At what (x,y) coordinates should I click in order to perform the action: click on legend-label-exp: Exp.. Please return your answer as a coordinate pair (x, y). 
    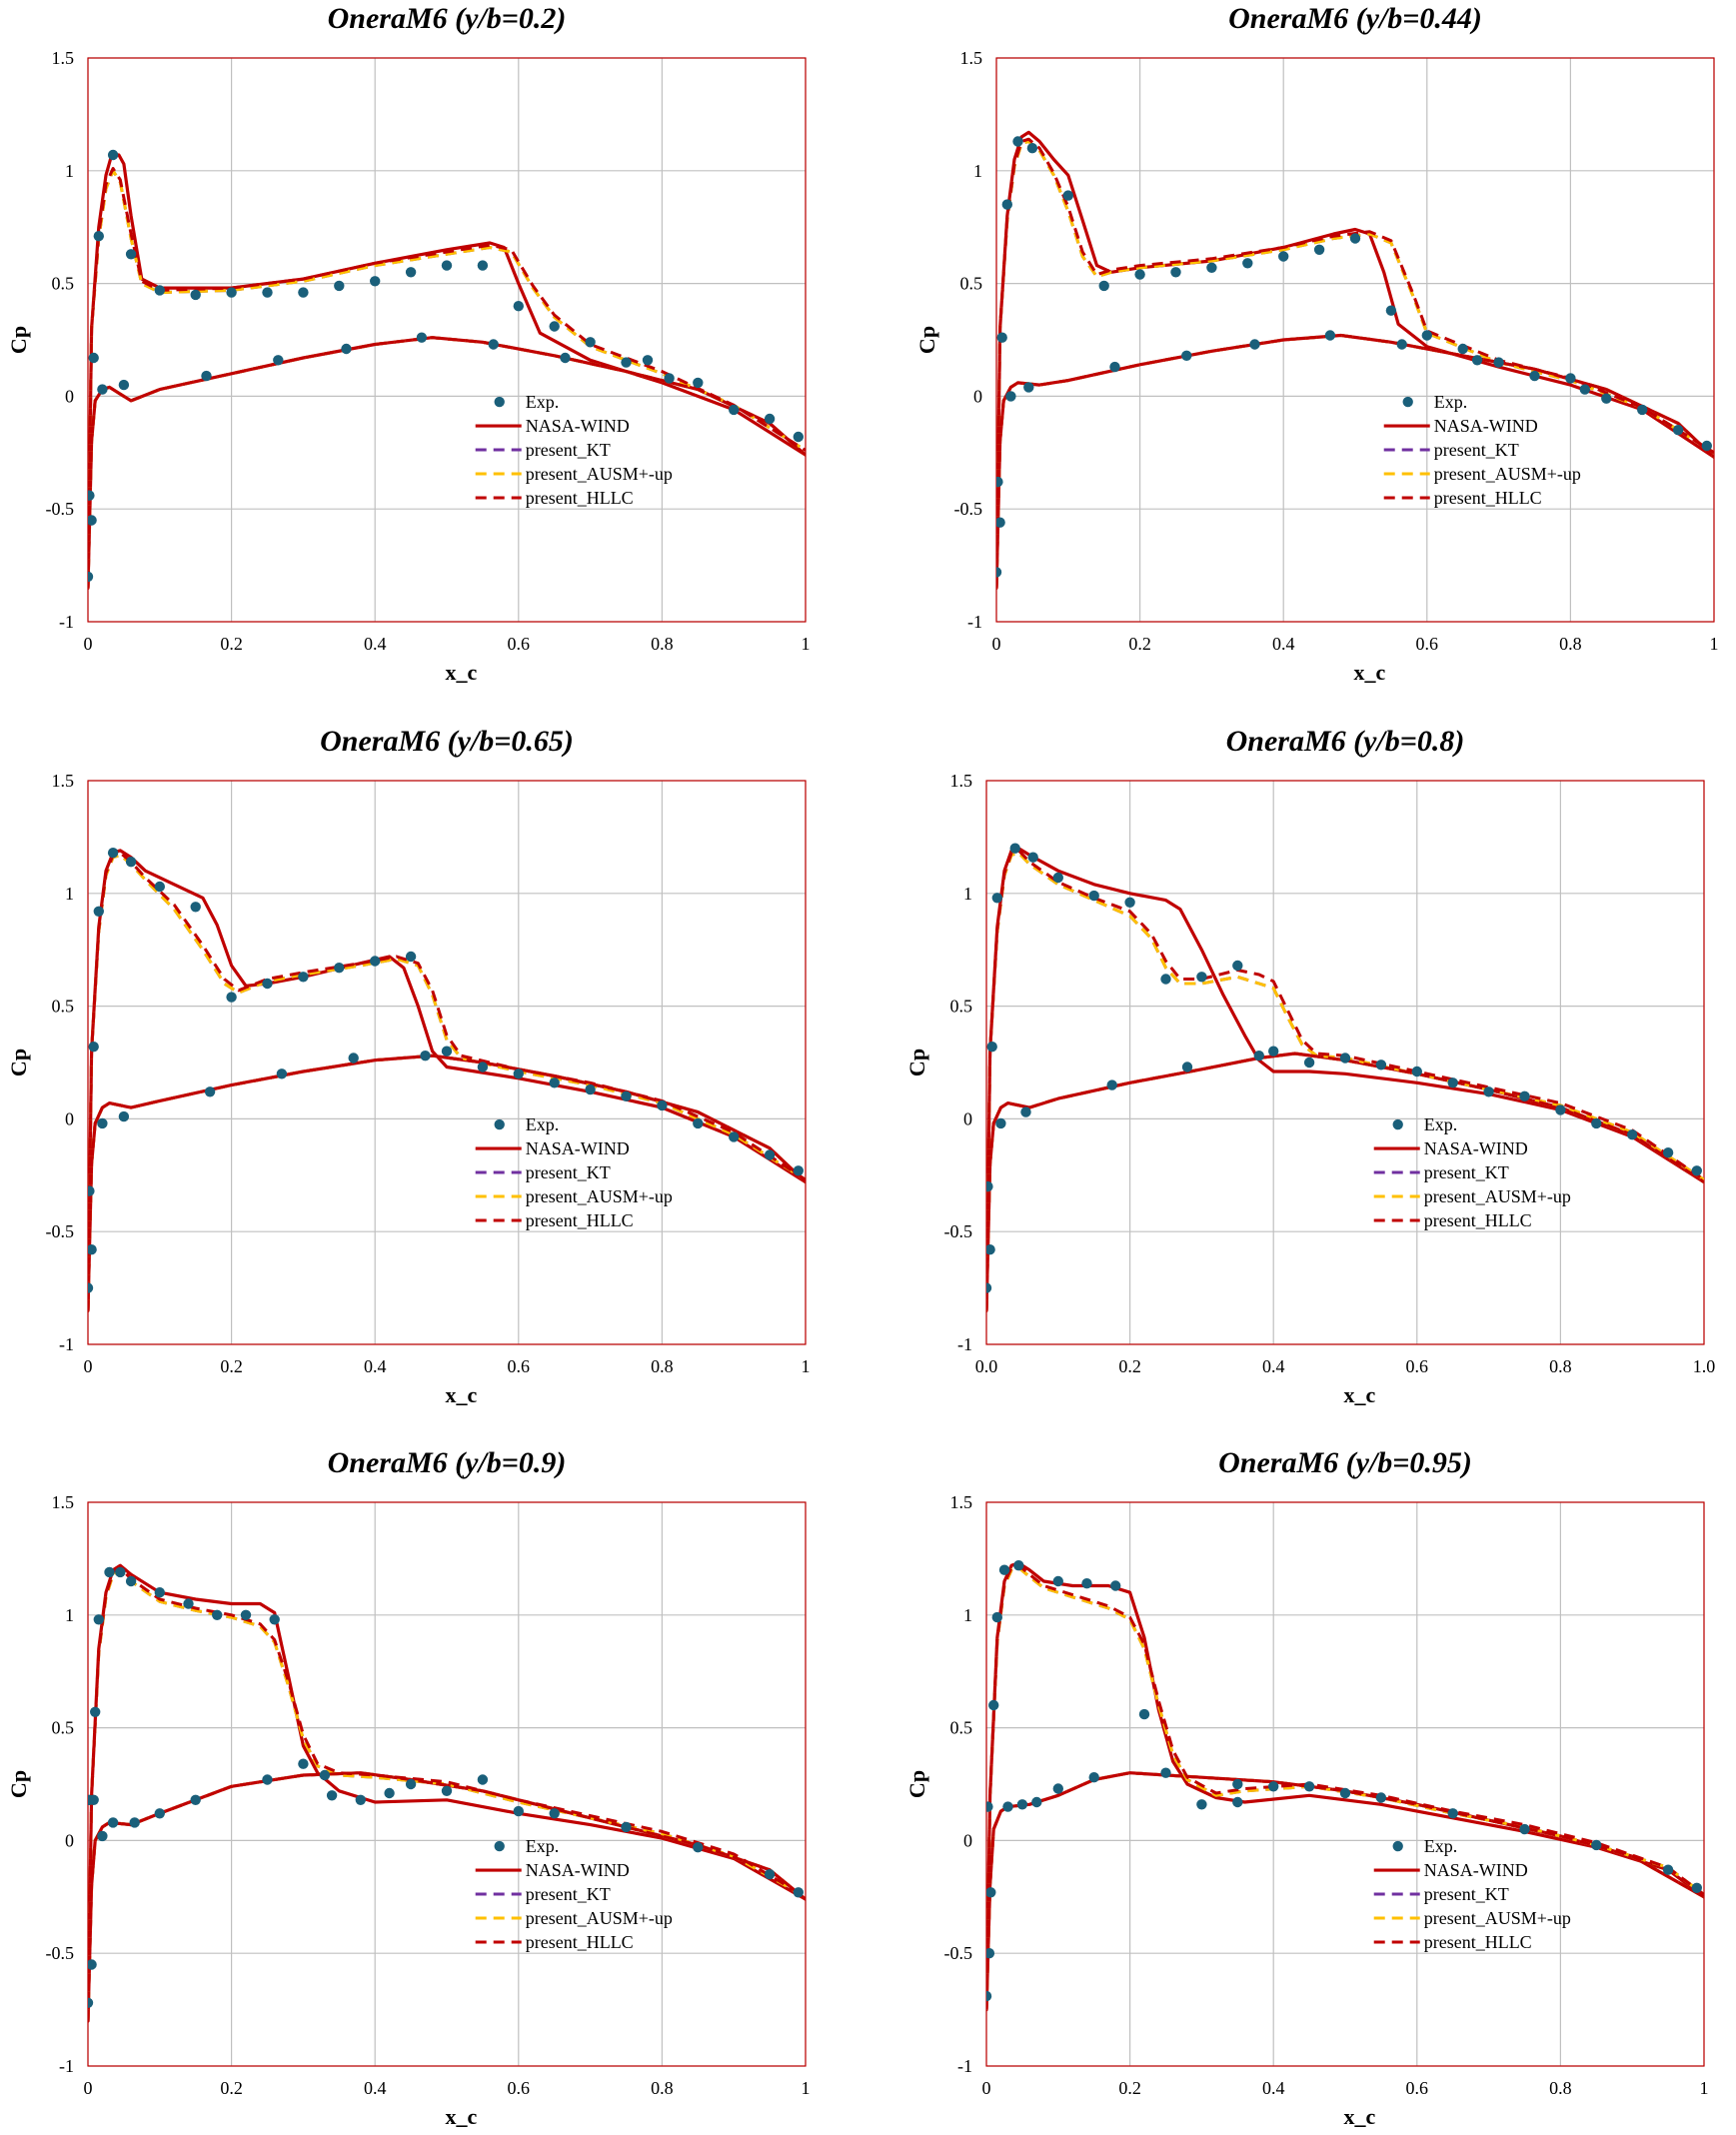
    Looking at the image, I should click on (543, 402).